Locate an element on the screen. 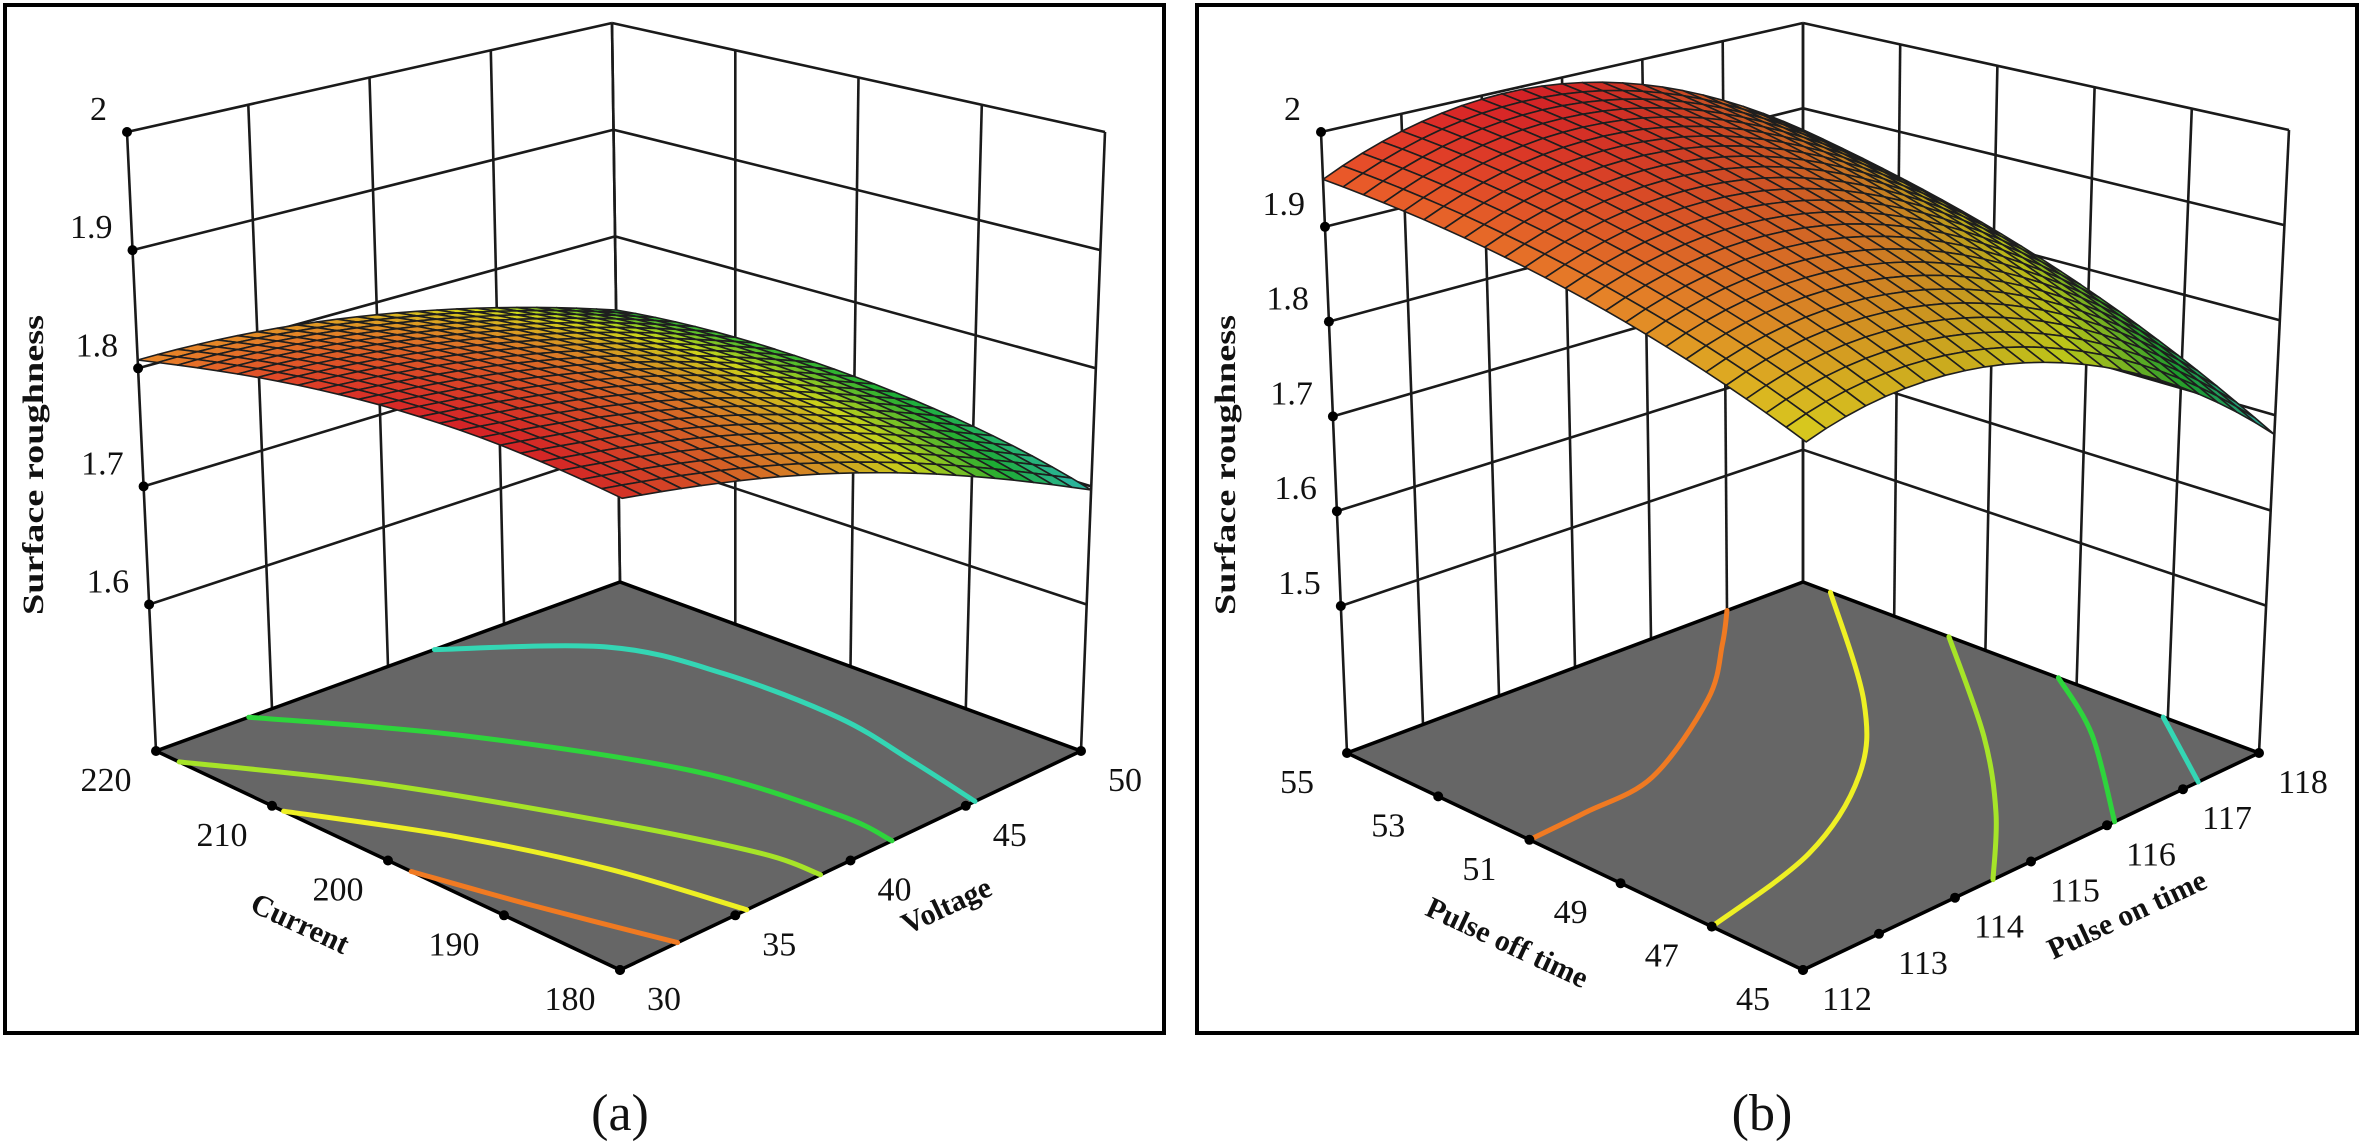 The width and height of the screenshot is (2362, 1146). y-tick-label: 114 is located at coordinates (1999, 927).